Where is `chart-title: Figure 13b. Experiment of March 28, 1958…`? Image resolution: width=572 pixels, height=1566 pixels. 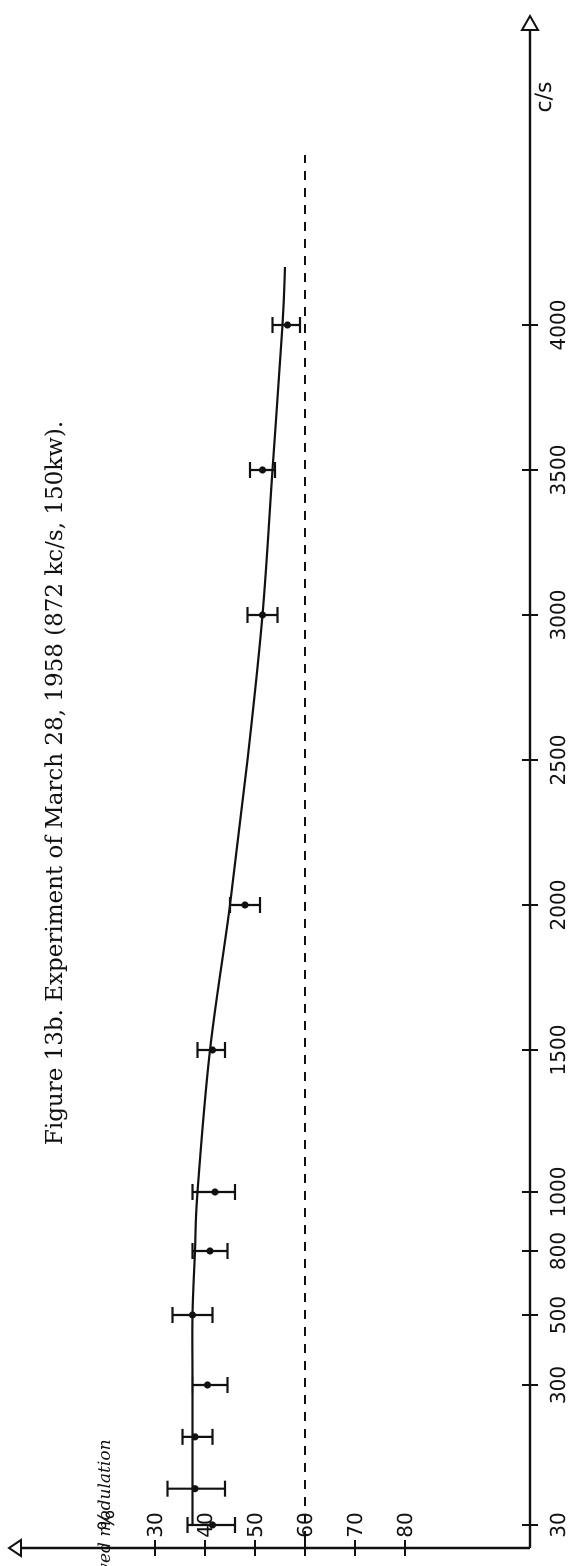 chart-title: Figure 13b. Experiment of March 28, 1958… is located at coordinates (55, 783).